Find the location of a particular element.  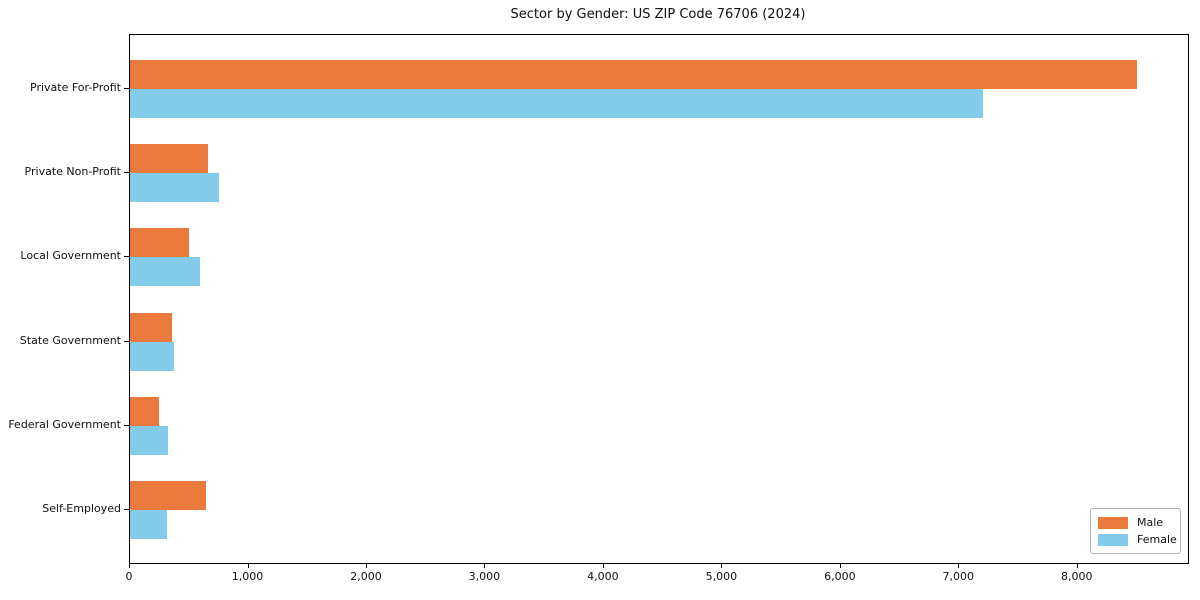

xtick-label-7000: 7,000 is located at coordinates (958, 576).